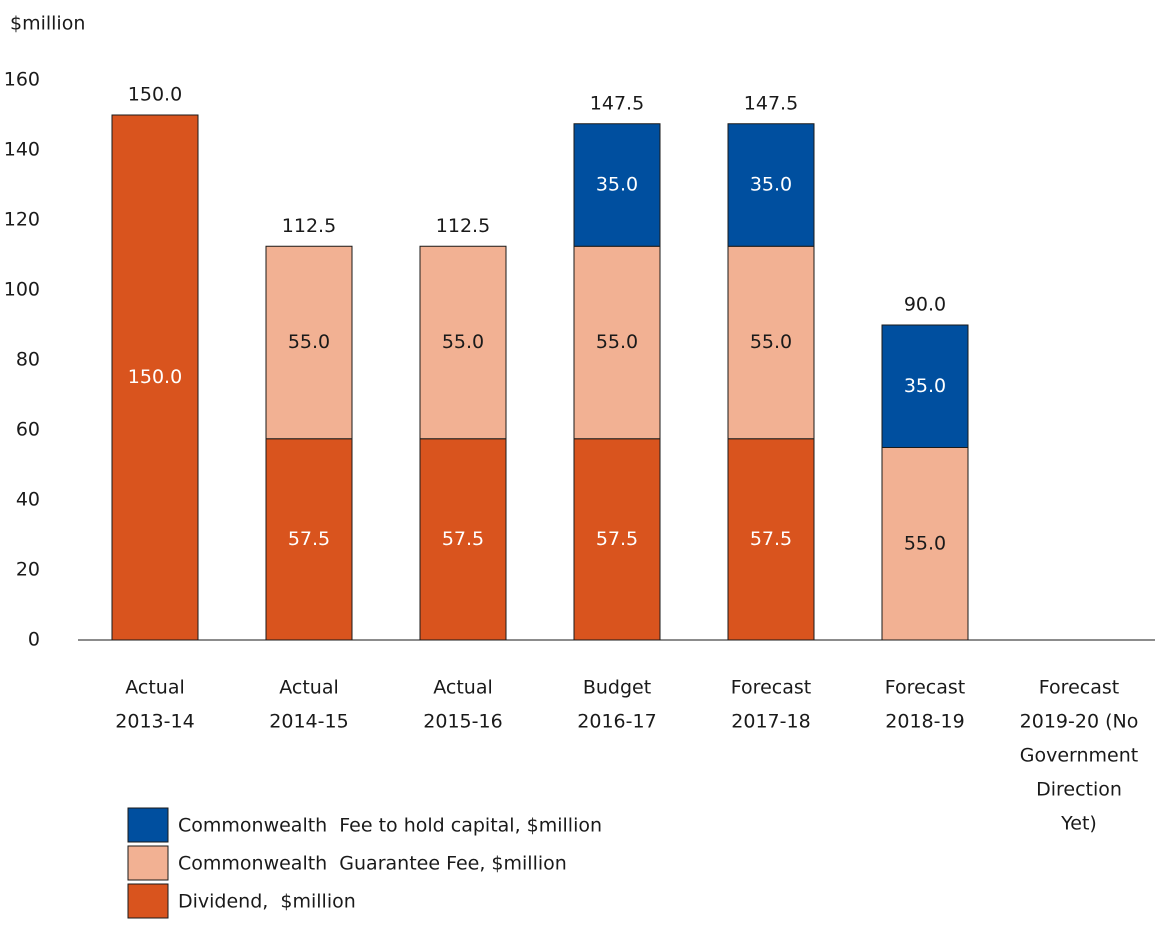 This screenshot has height=933, width=1161. What do you see at coordinates (1079, 722) in the screenshot?
I see `x-tick-label: 2019-20 (No` at bounding box center [1079, 722].